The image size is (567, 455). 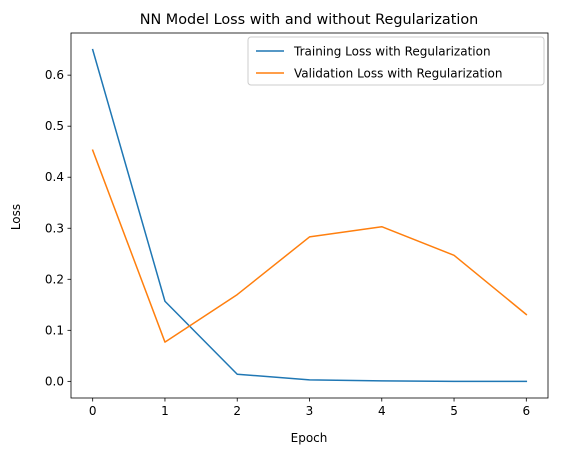 I want to click on legend-label-1: Training Loss with Regularization, so click(x=392, y=52).